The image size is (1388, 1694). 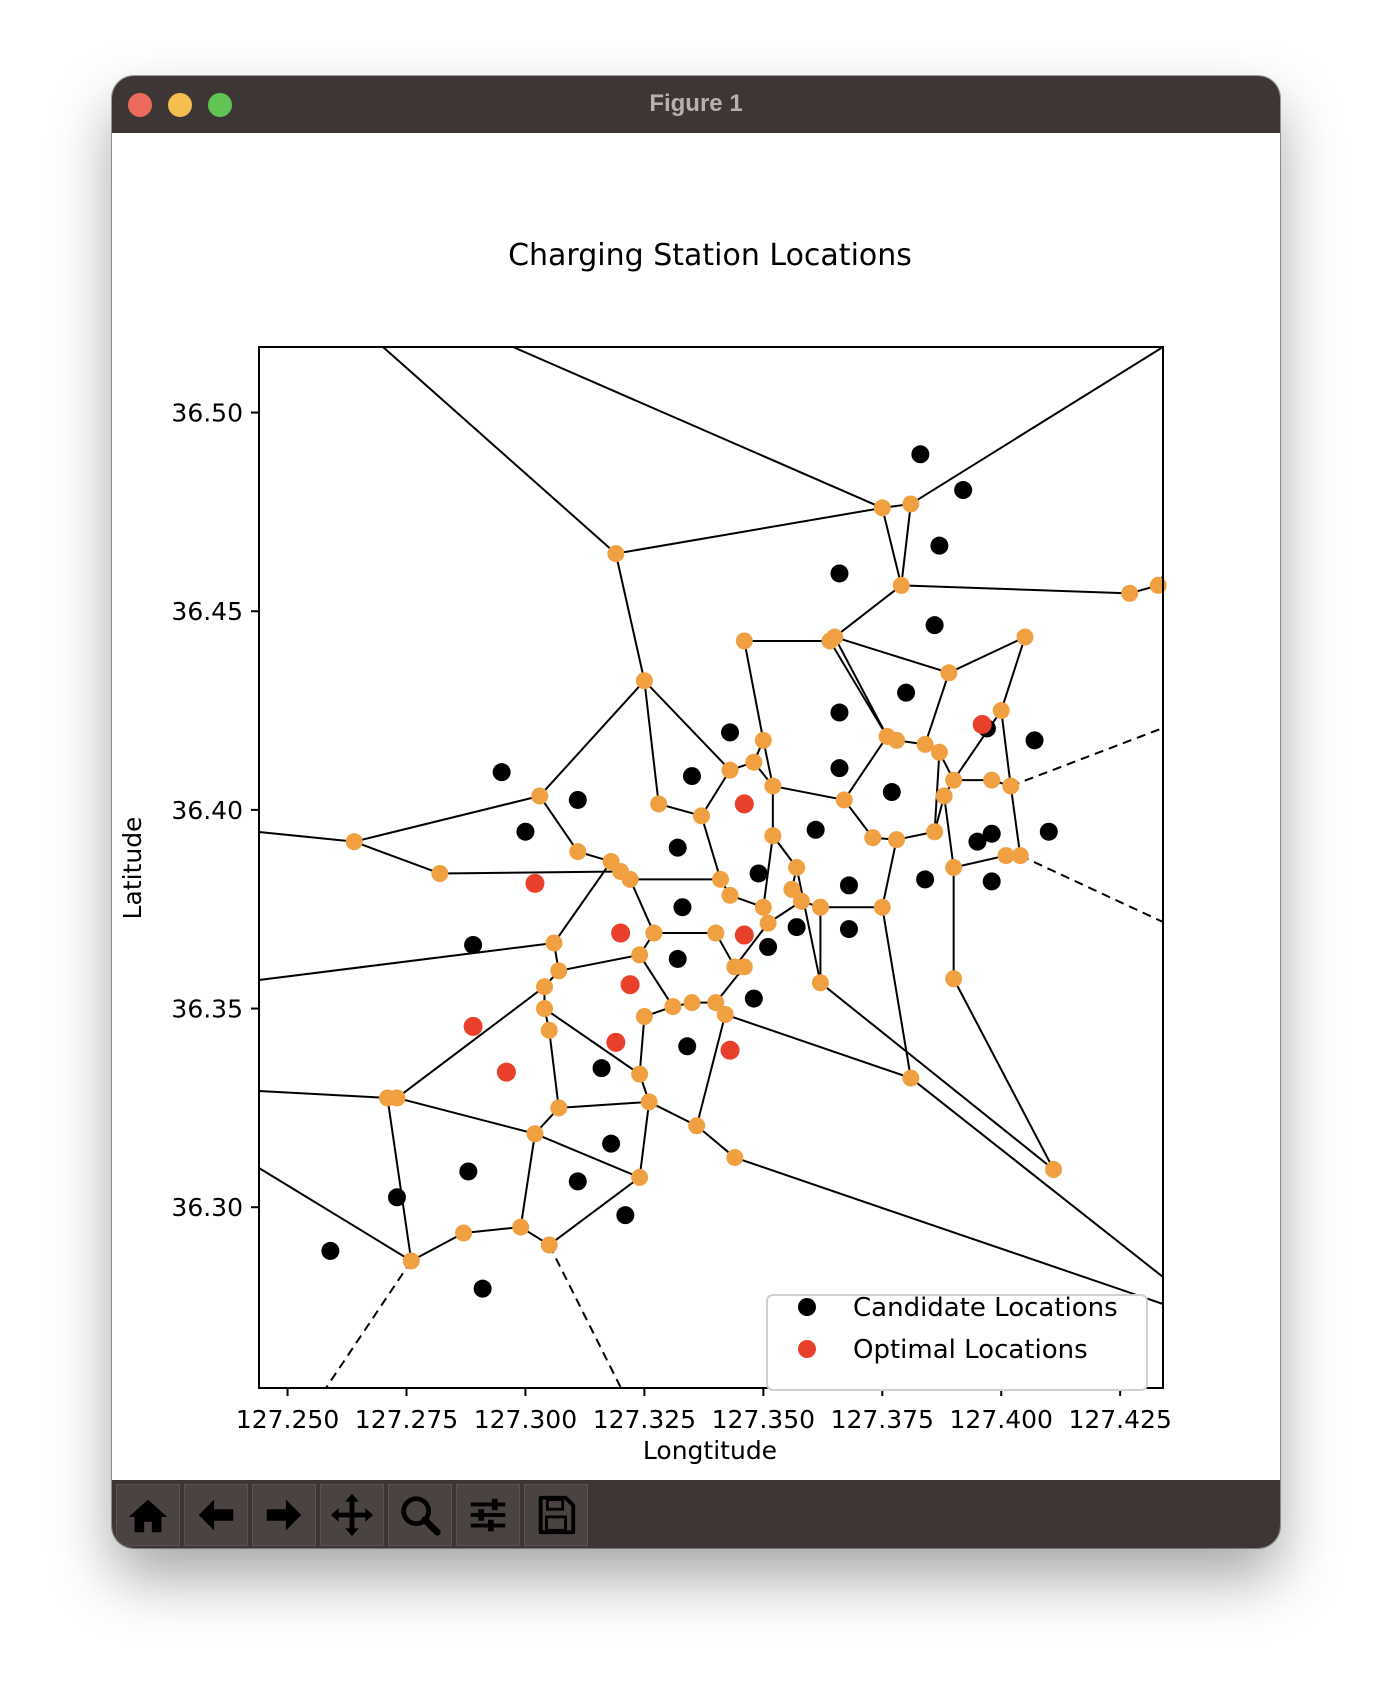 What do you see at coordinates (957, 1342) in the screenshot?
I see `legend-box` at bounding box center [957, 1342].